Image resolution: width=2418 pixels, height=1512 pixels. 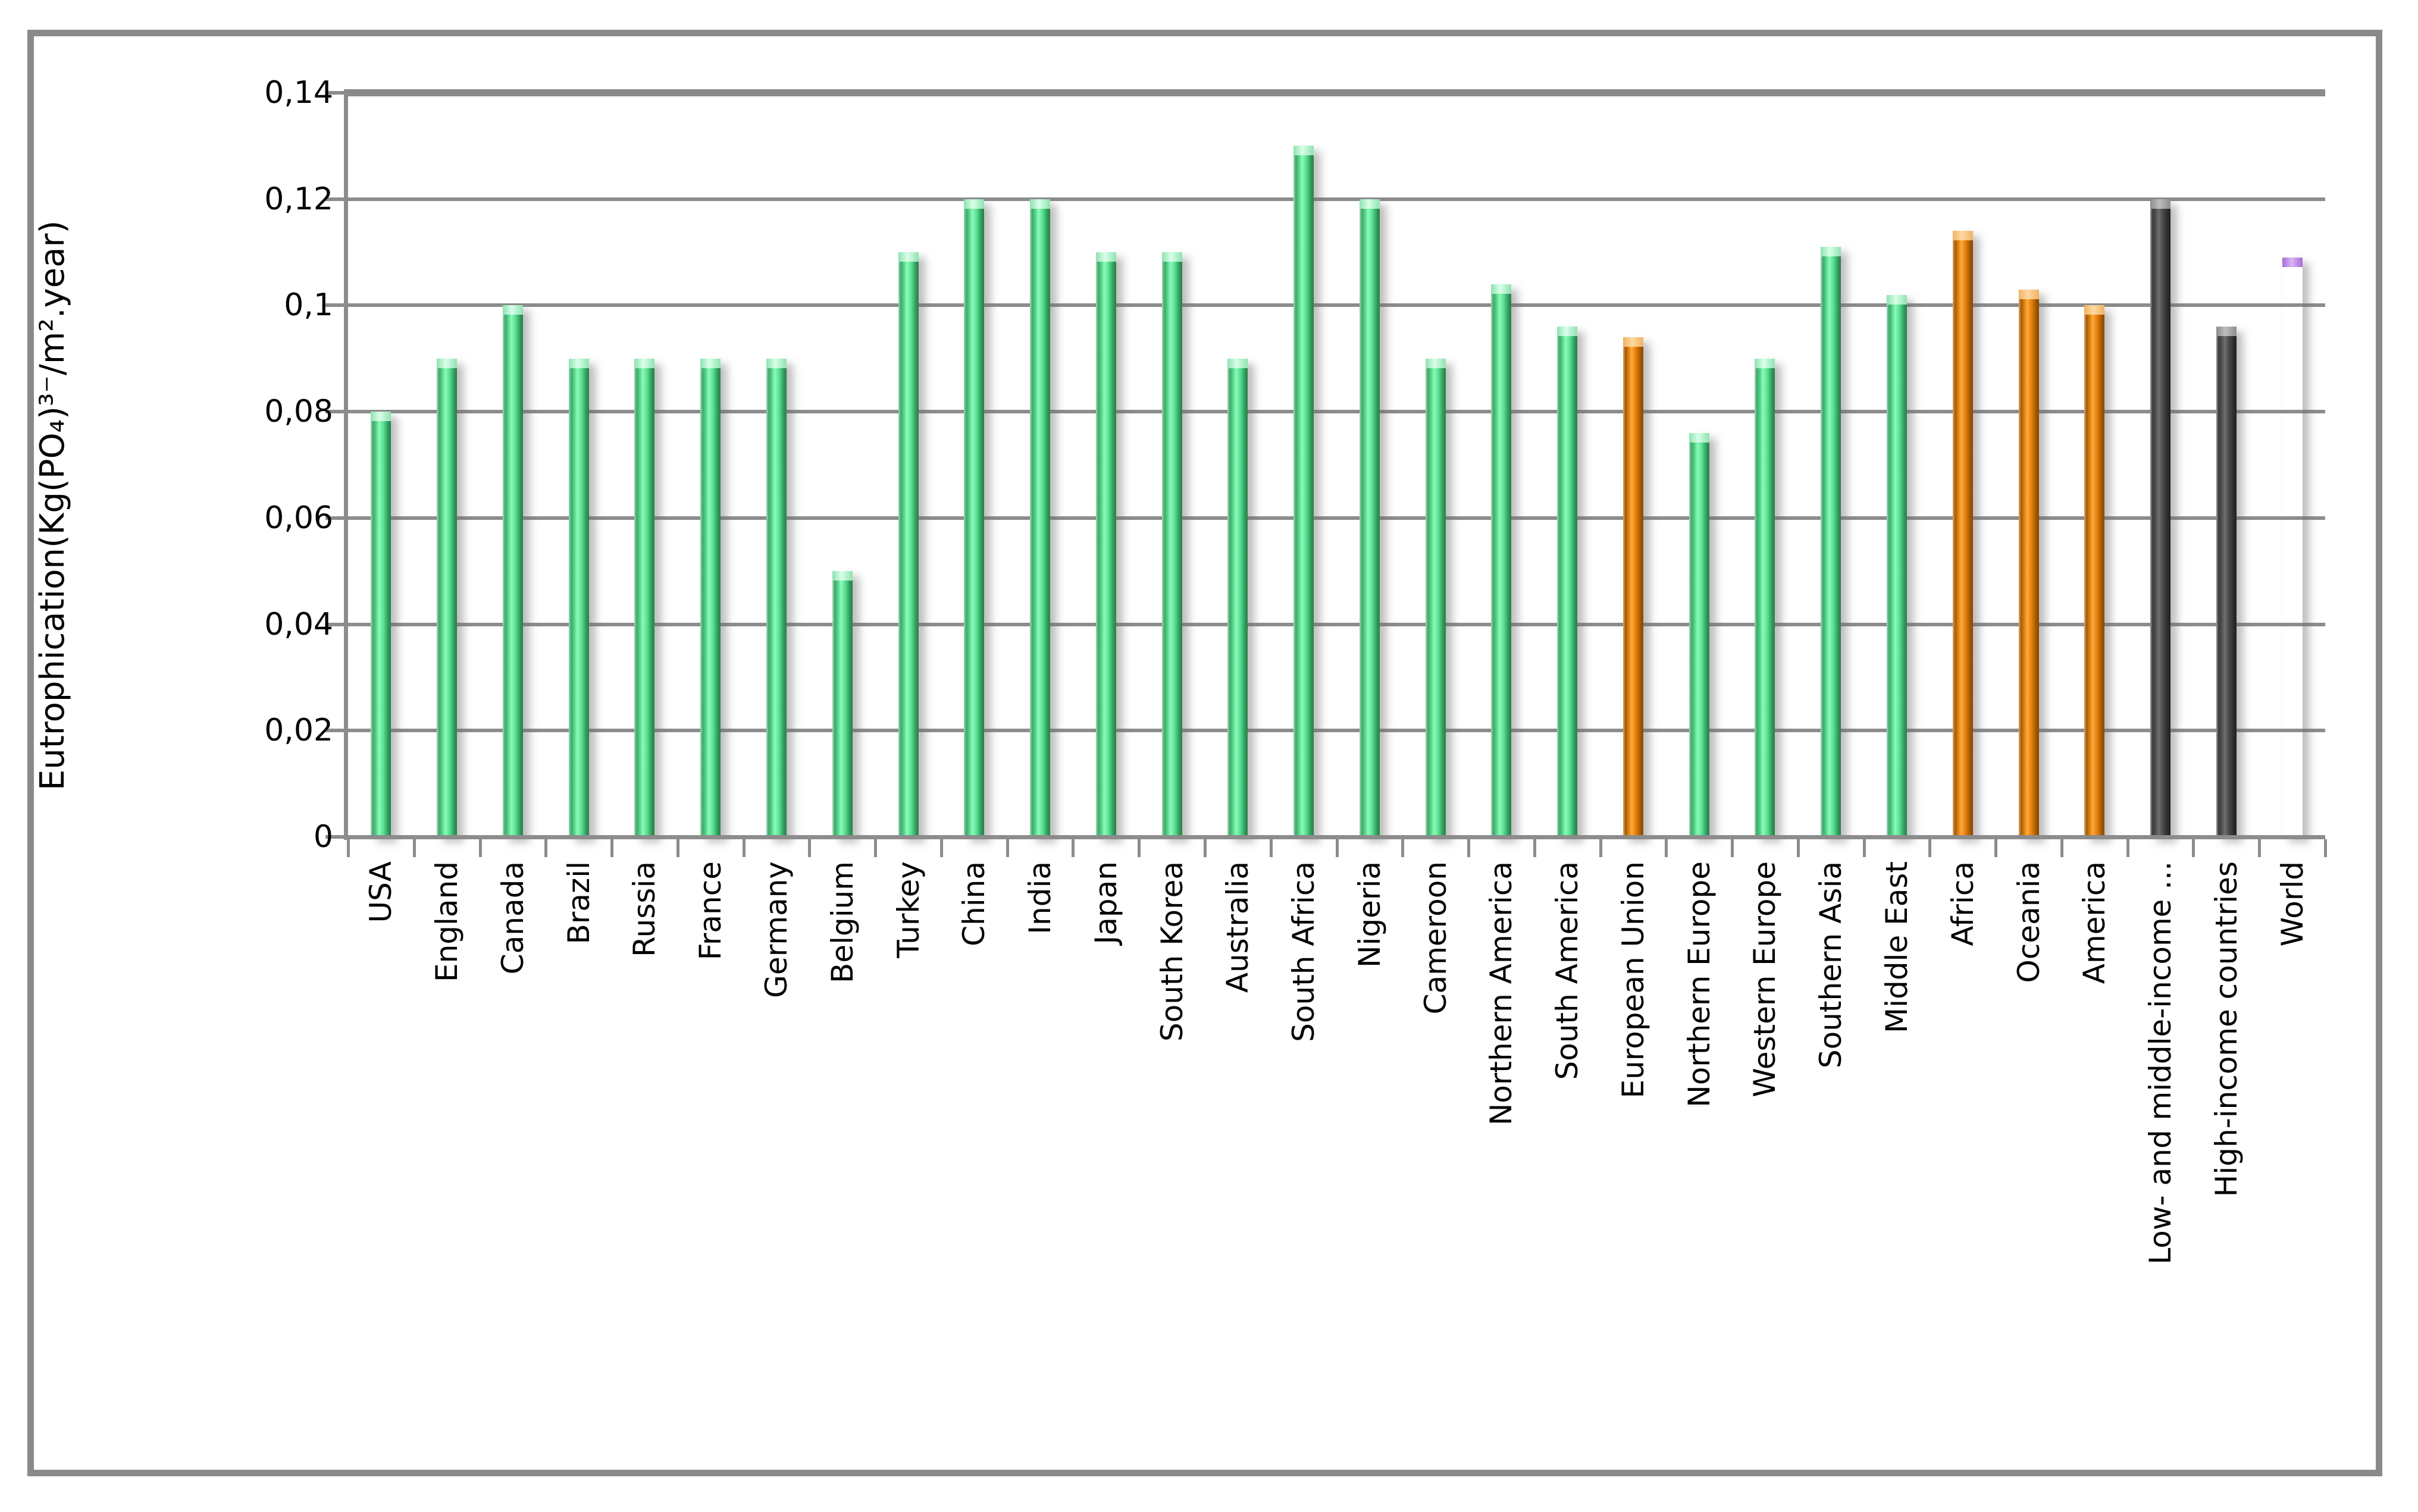 What do you see at coordinates (1699, 984) in the screenshot?
I see `x-category-label-northern-europe: Northern Europe` at bounding box center [1699, 984].